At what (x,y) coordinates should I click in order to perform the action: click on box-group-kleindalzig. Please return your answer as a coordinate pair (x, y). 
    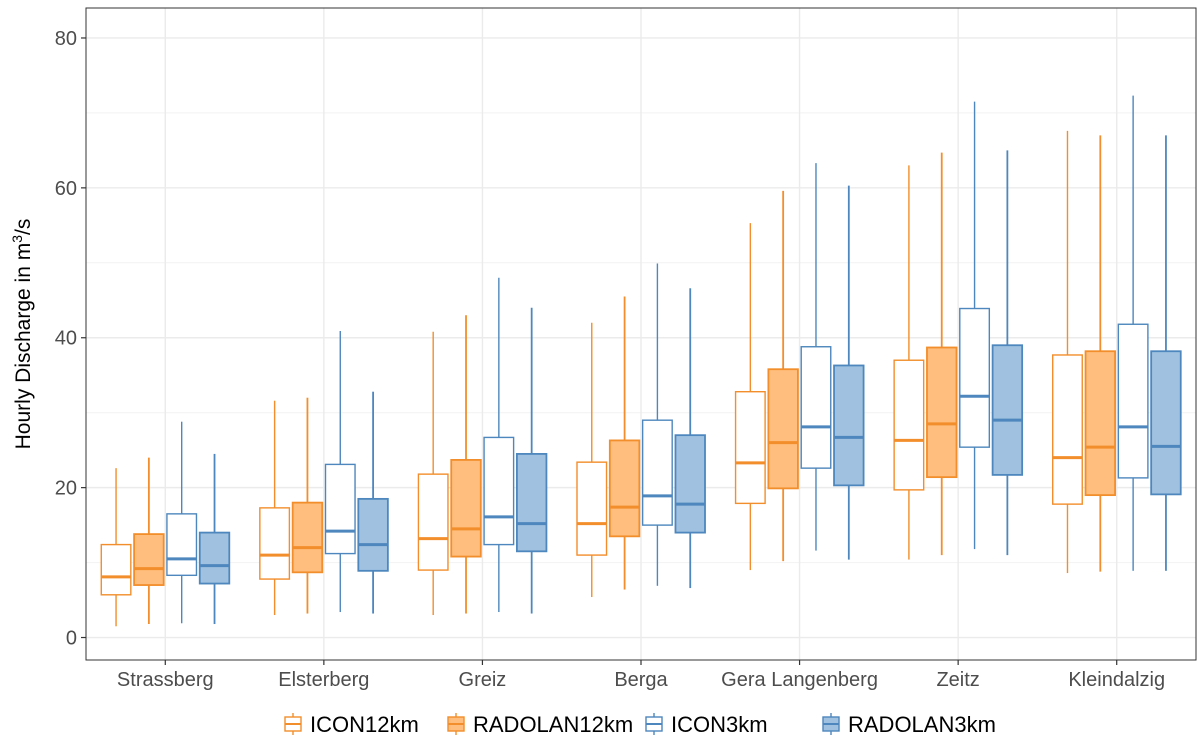
    Looking at the image, I should click on (1117, 334).